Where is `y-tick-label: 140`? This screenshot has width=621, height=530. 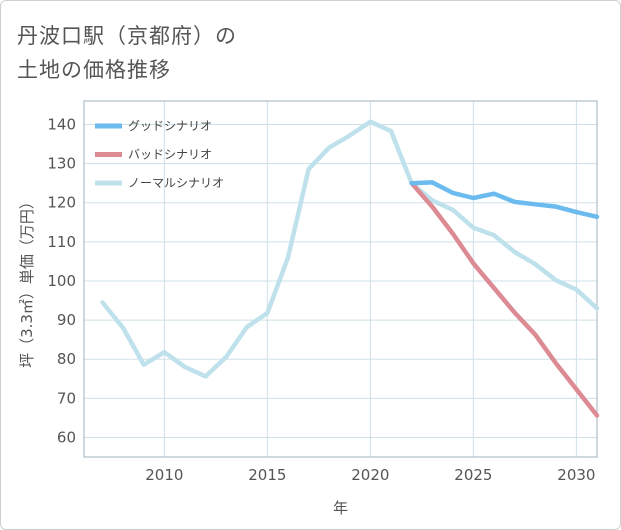
y-tick-label: 140 is located at coordinates (61, 124).